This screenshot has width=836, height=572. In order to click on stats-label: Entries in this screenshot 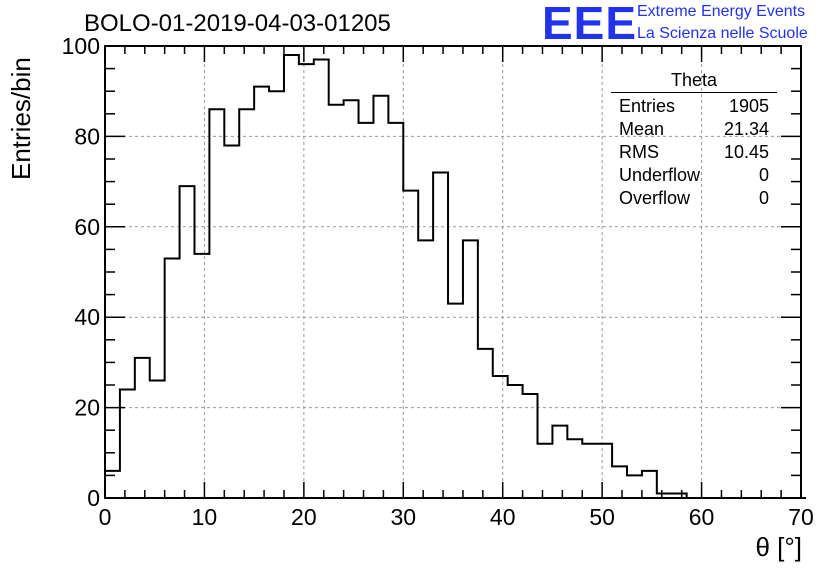, I will do `click(647, 106)`.